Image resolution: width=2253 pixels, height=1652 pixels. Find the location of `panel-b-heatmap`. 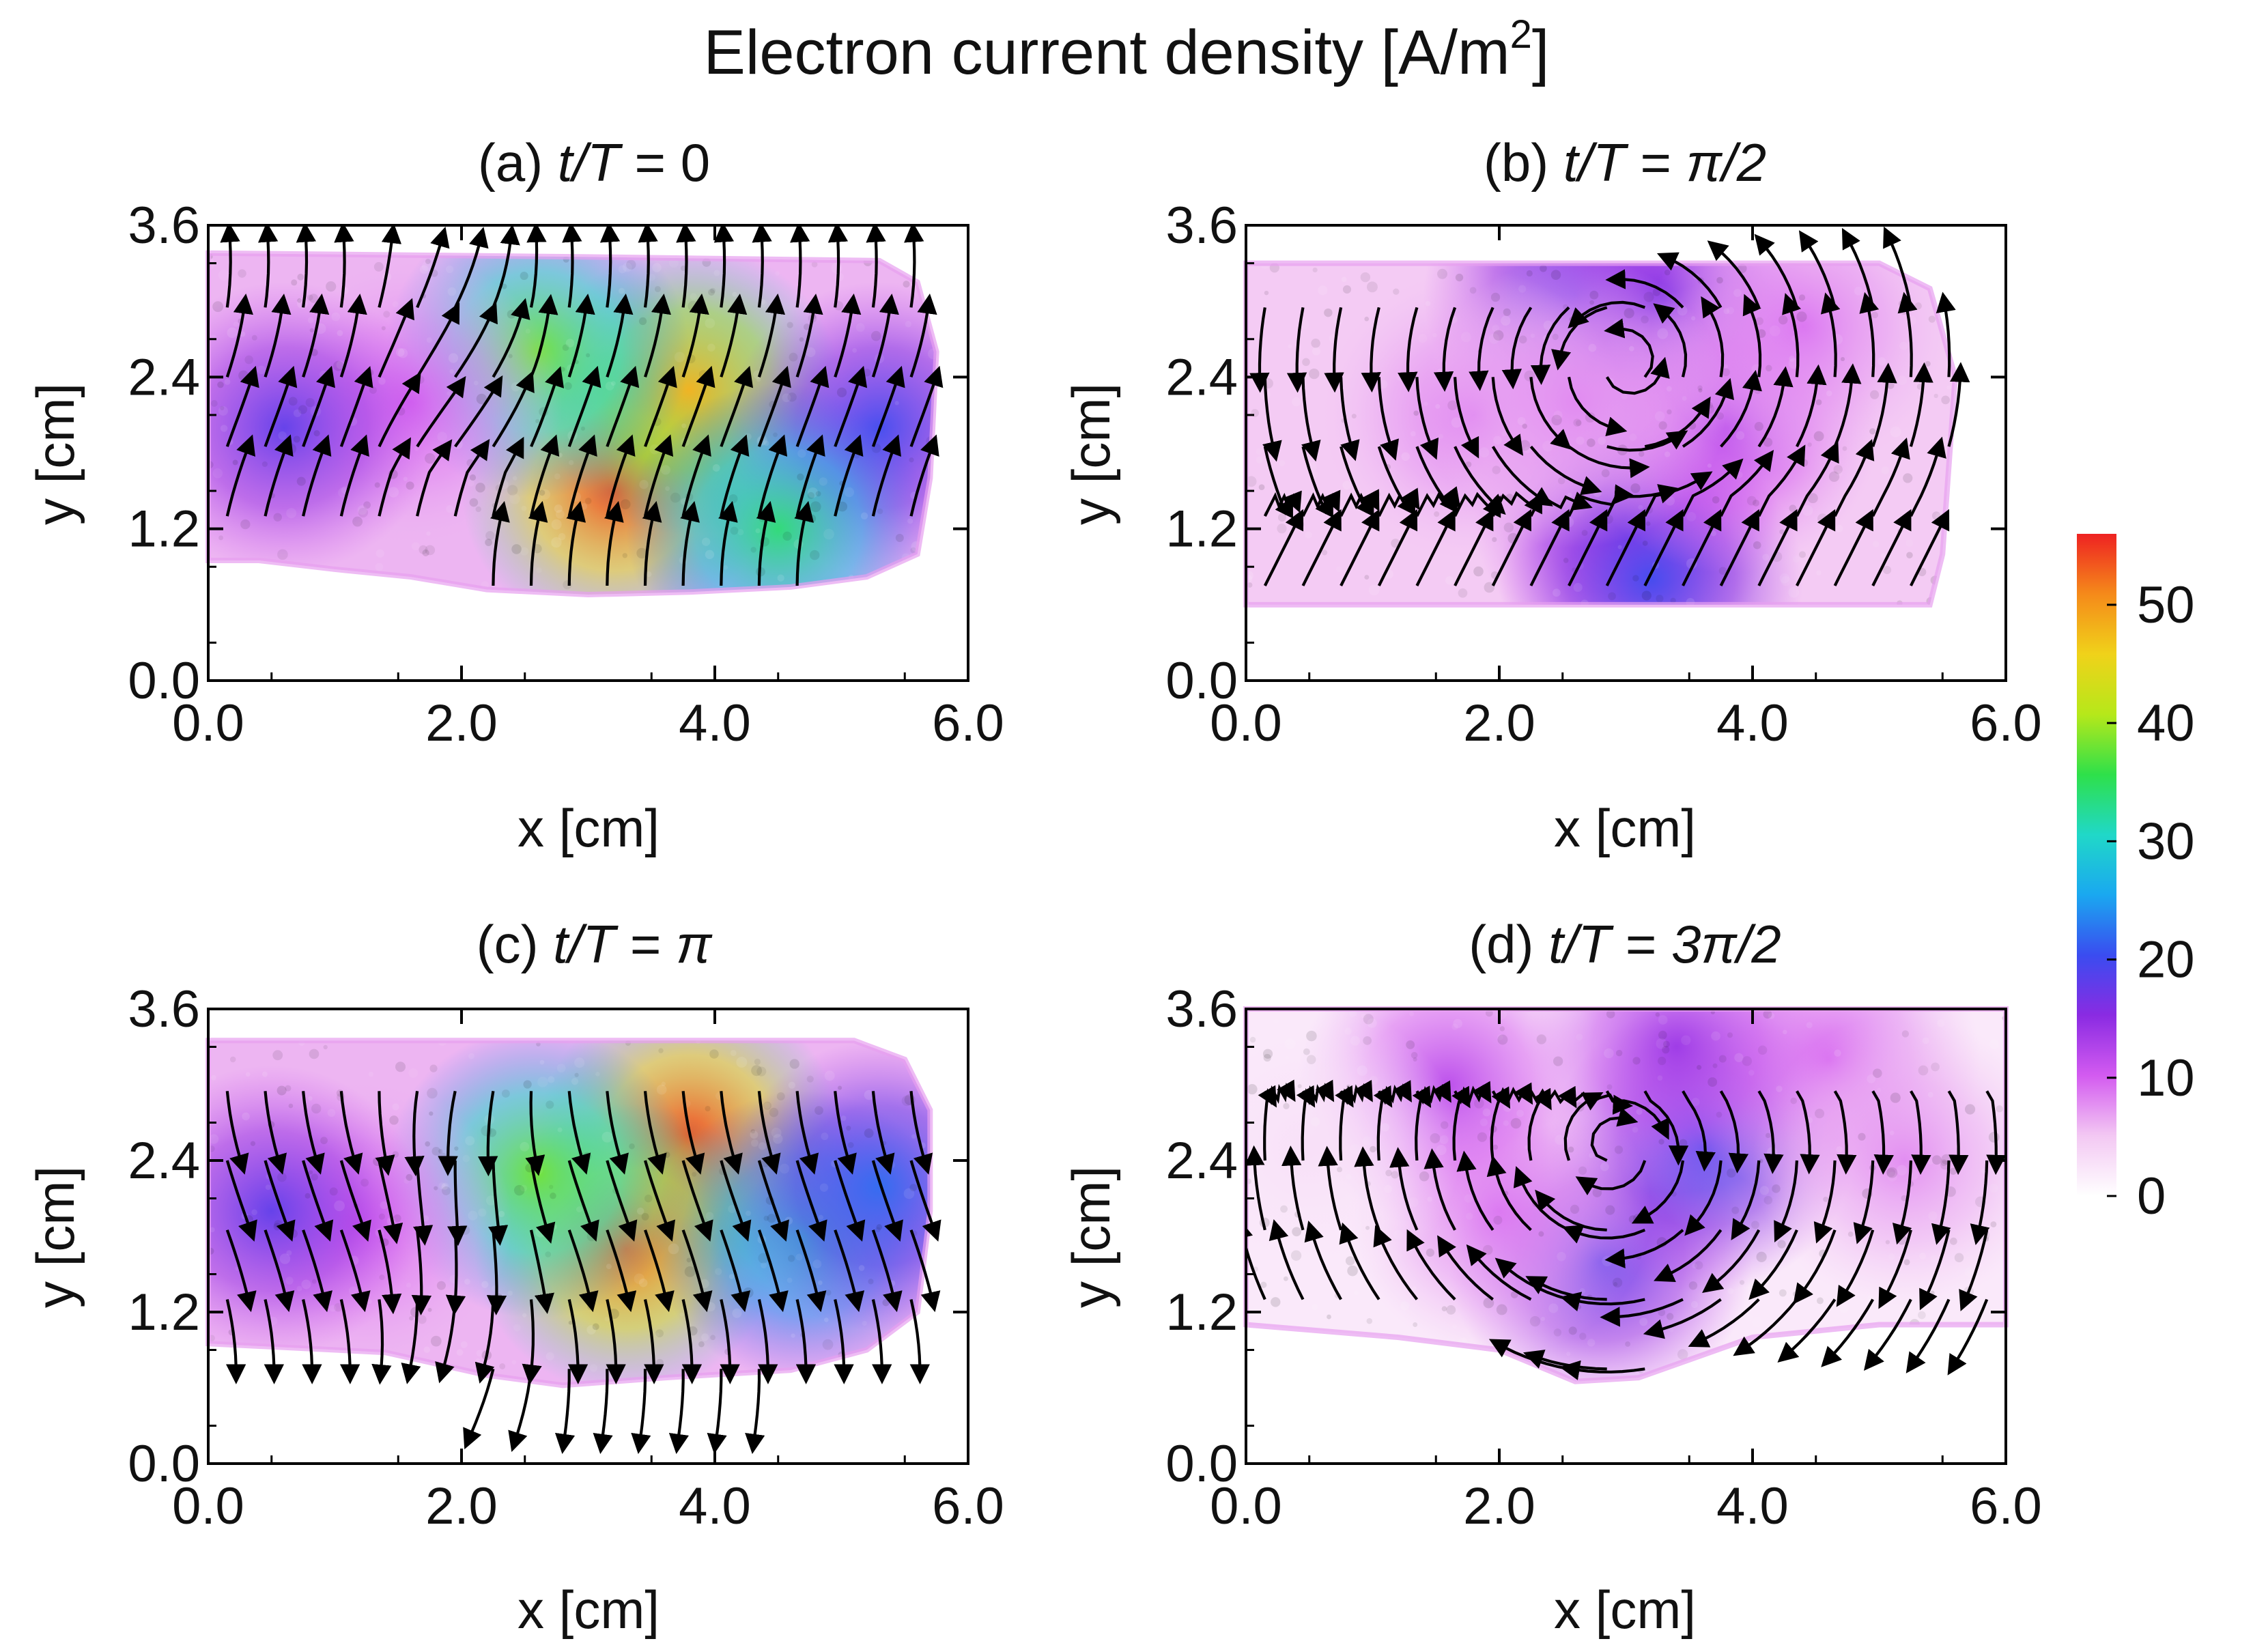

panel-b-heatmap is located at coordinates (1601, 434).